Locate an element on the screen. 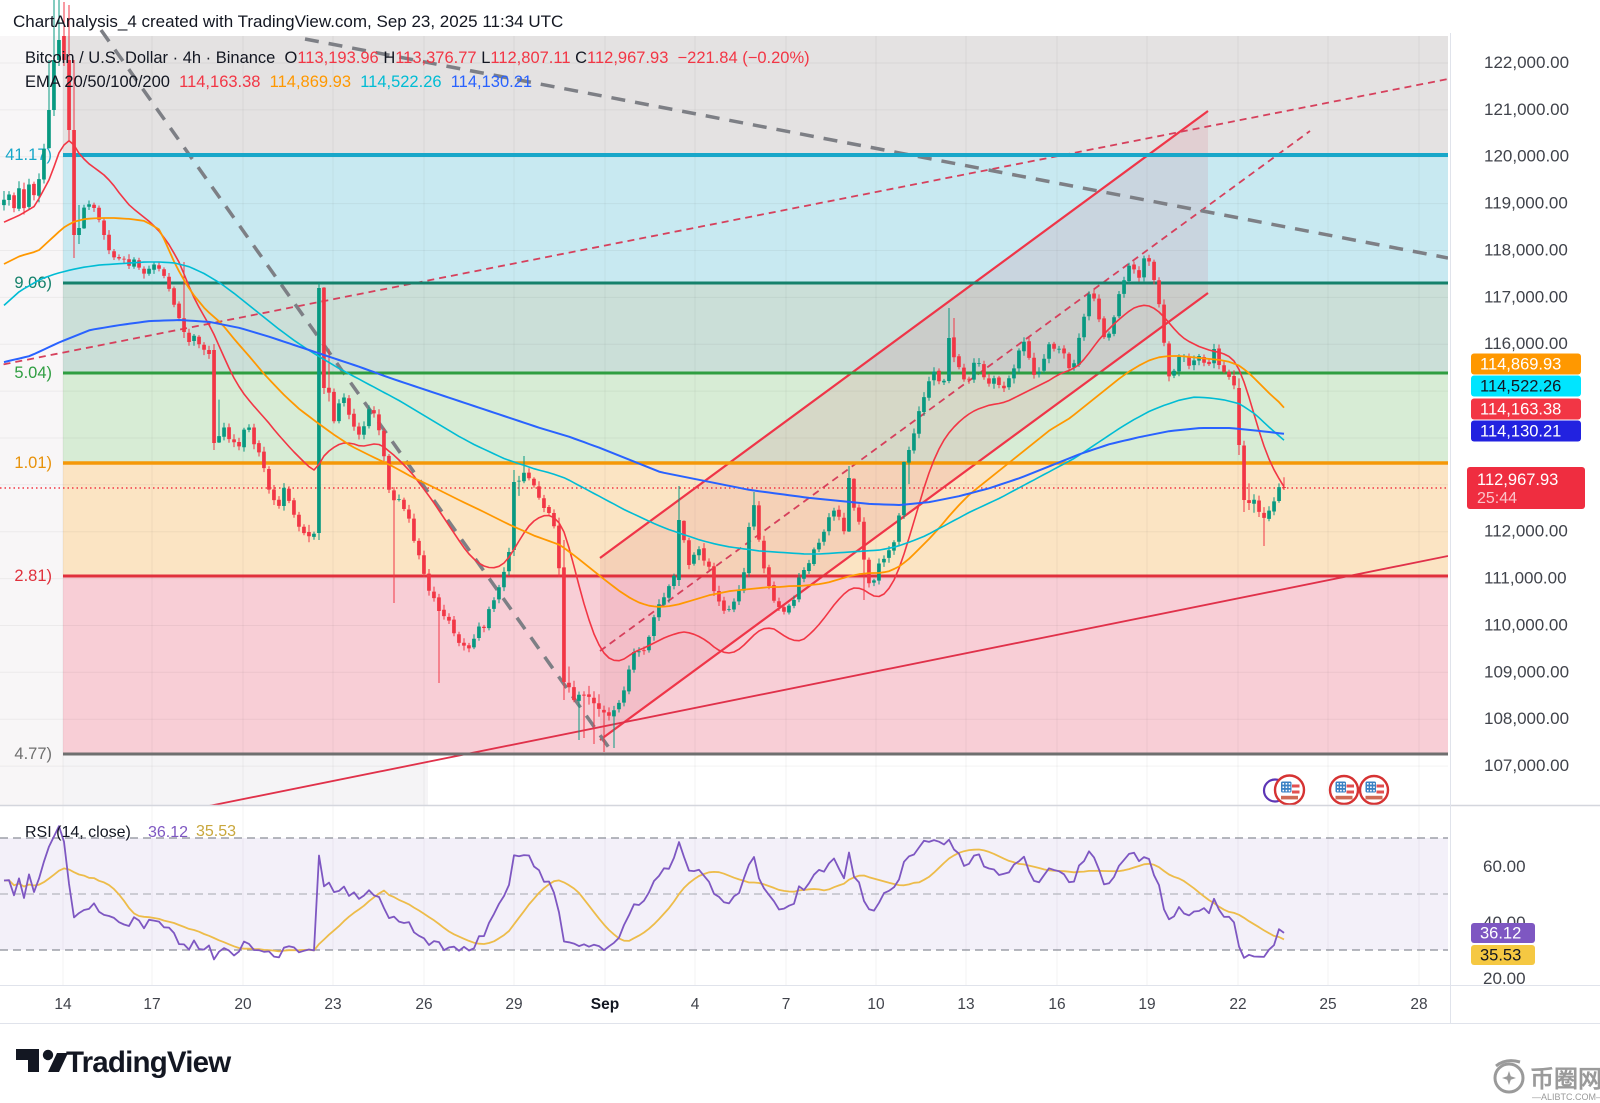 This screenshot has height=1103, width=1600. svg-text: 118,000.00 is located at coordinates (1526, 250).